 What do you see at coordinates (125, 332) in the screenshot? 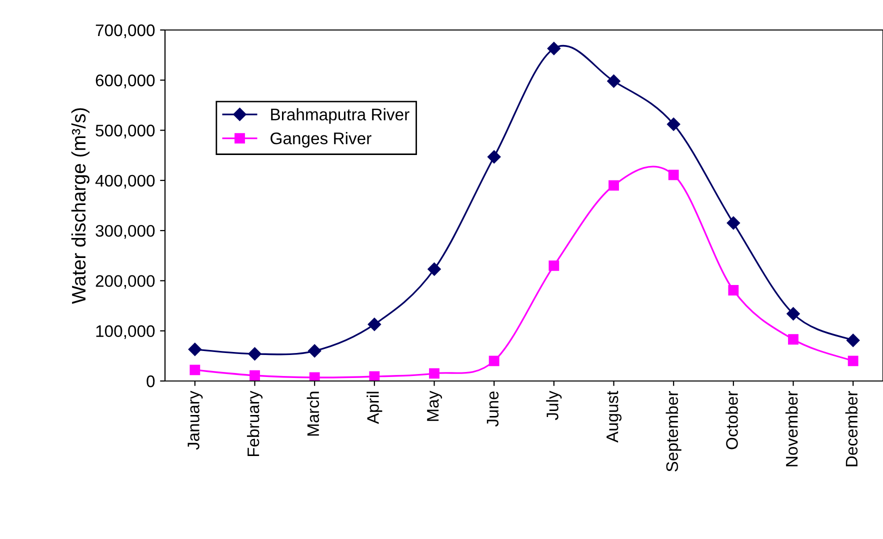
I see `y-tick-label: 100,000` at bounding box center [125, 332].